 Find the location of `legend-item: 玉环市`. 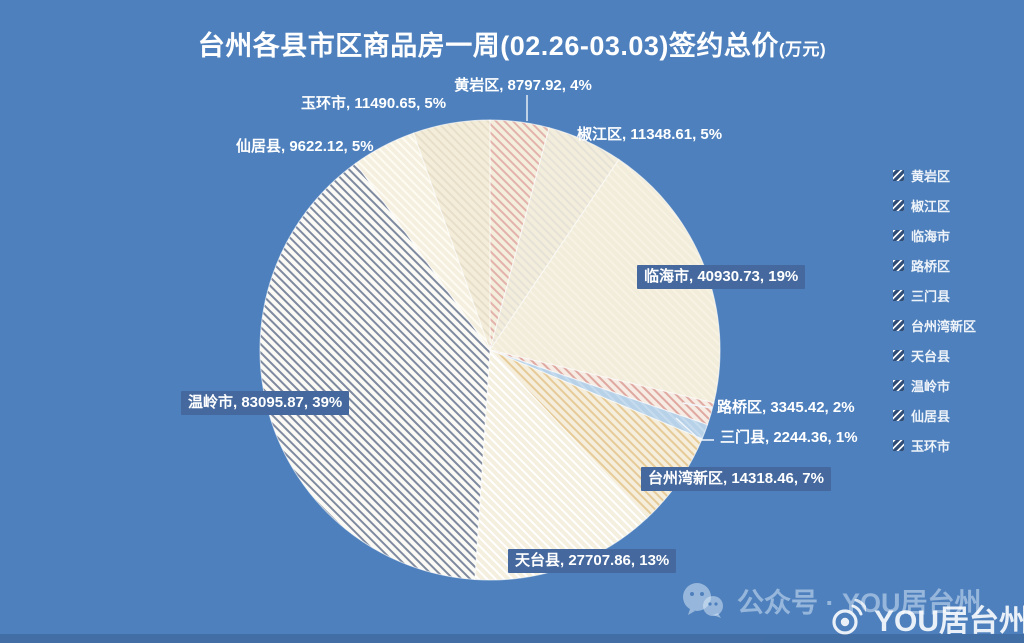

legend-item: 玉环市 is located at coordinates (934, 445).